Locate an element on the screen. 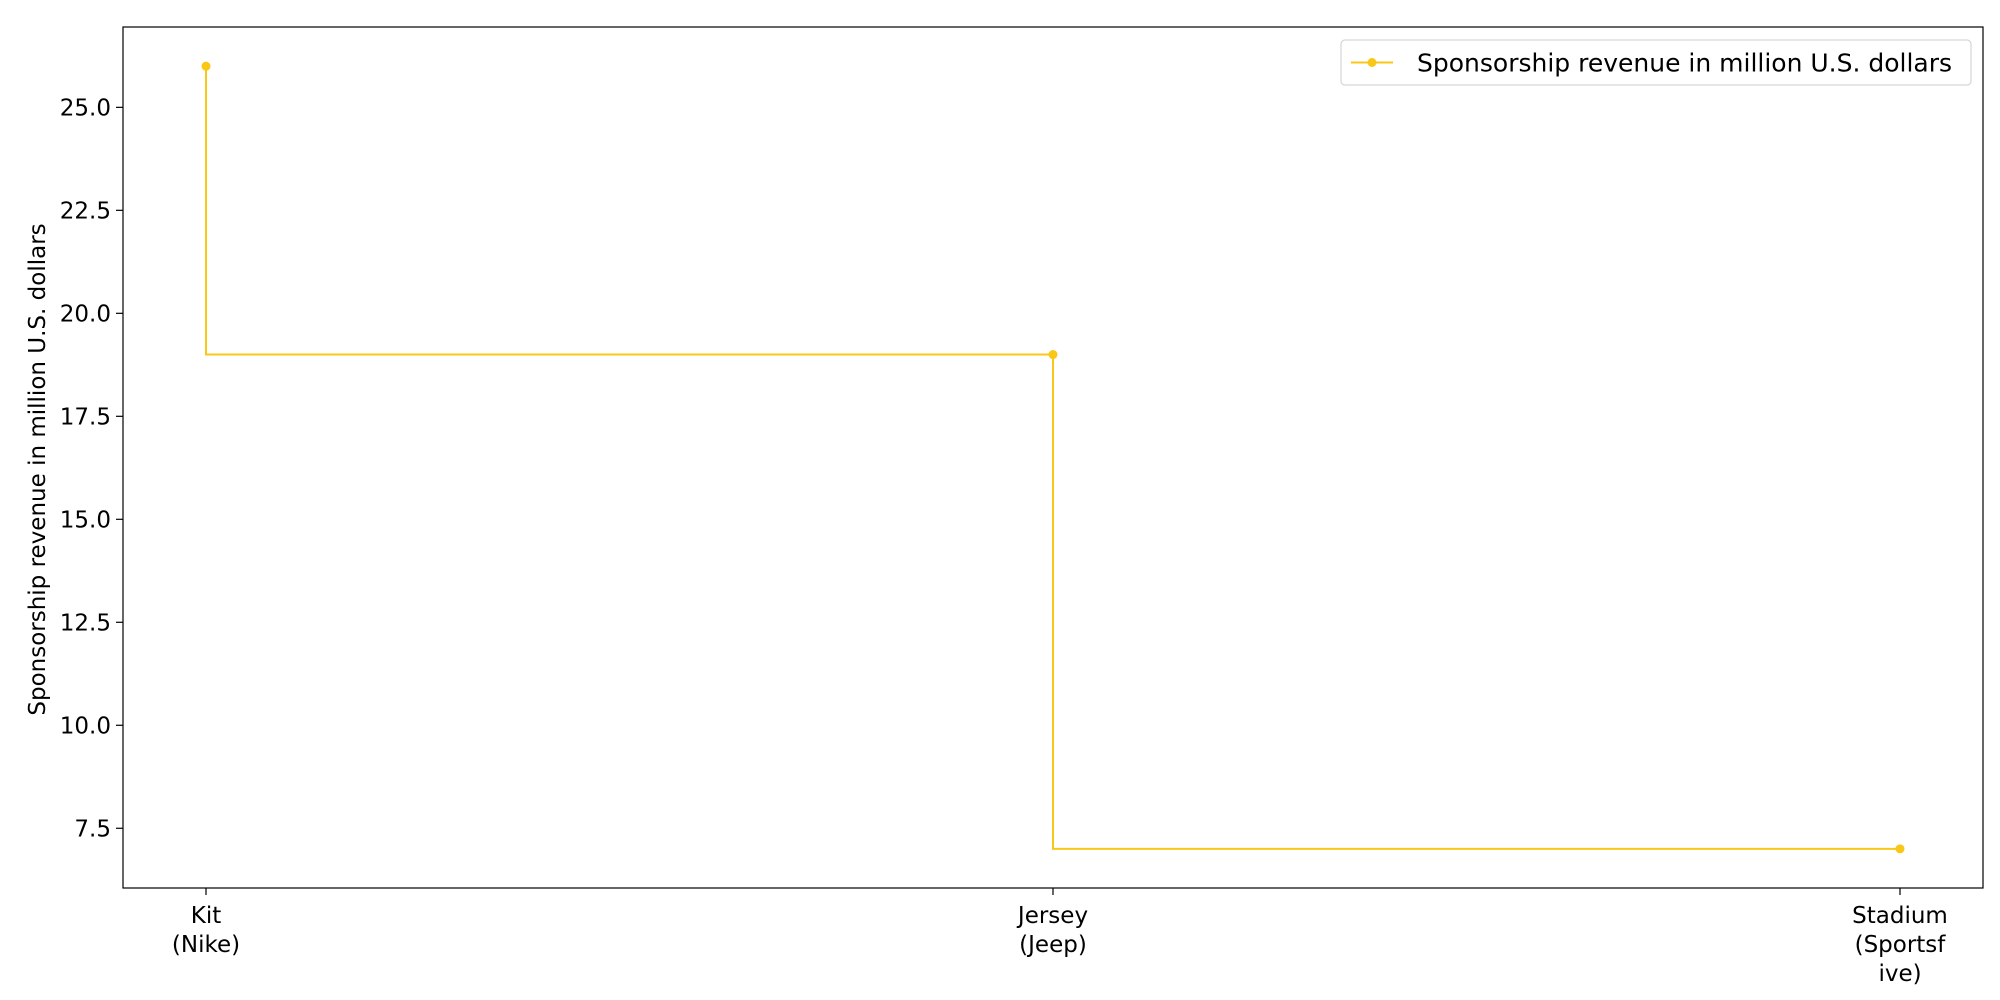 Image resolution: width=2000 pixels, height=1000 pixels. y-tick-label: 25.0 is located at coordinates (85, 108).